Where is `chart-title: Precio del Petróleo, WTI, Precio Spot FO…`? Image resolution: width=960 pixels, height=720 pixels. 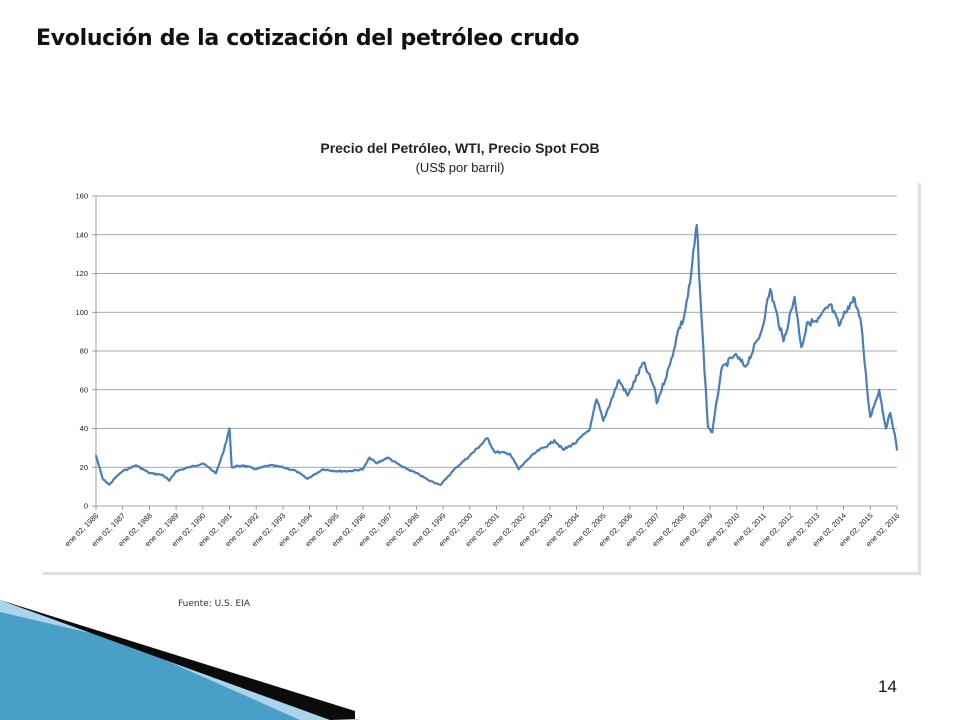
chart-title: Precio del Petróleo, WTI, Precio Spot FO… is located at coordinates (460, 148).